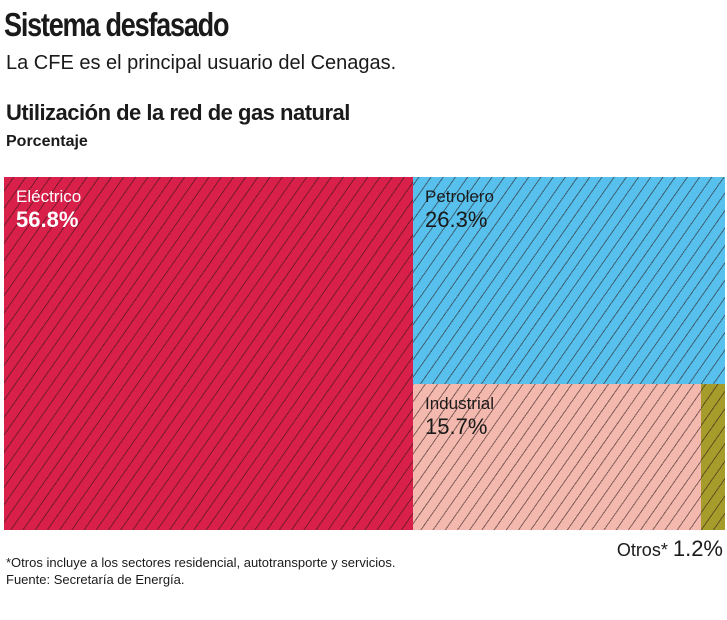  What do you see at coordinates (49, 196) in the screenshot?
I see `cell-label: Eléctrico` at bounding box center [49, 196].